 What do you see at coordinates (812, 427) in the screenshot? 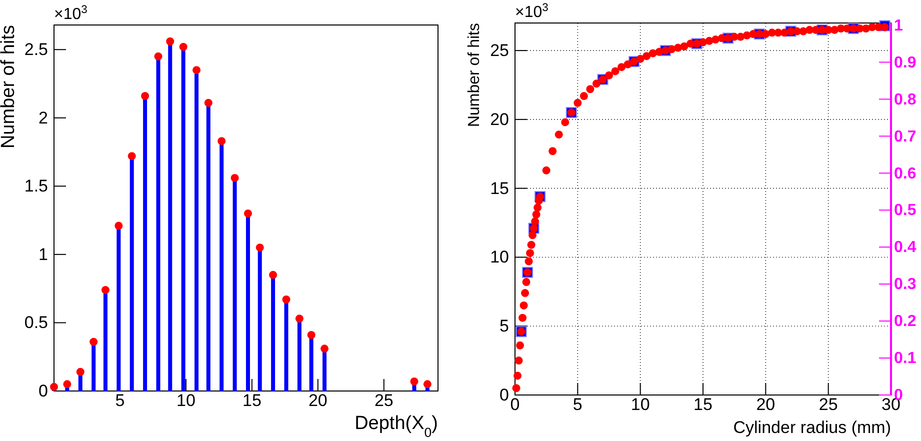
I see `x-axis-title: Cylinder radius (mm)` at bounding box center [812, 427].